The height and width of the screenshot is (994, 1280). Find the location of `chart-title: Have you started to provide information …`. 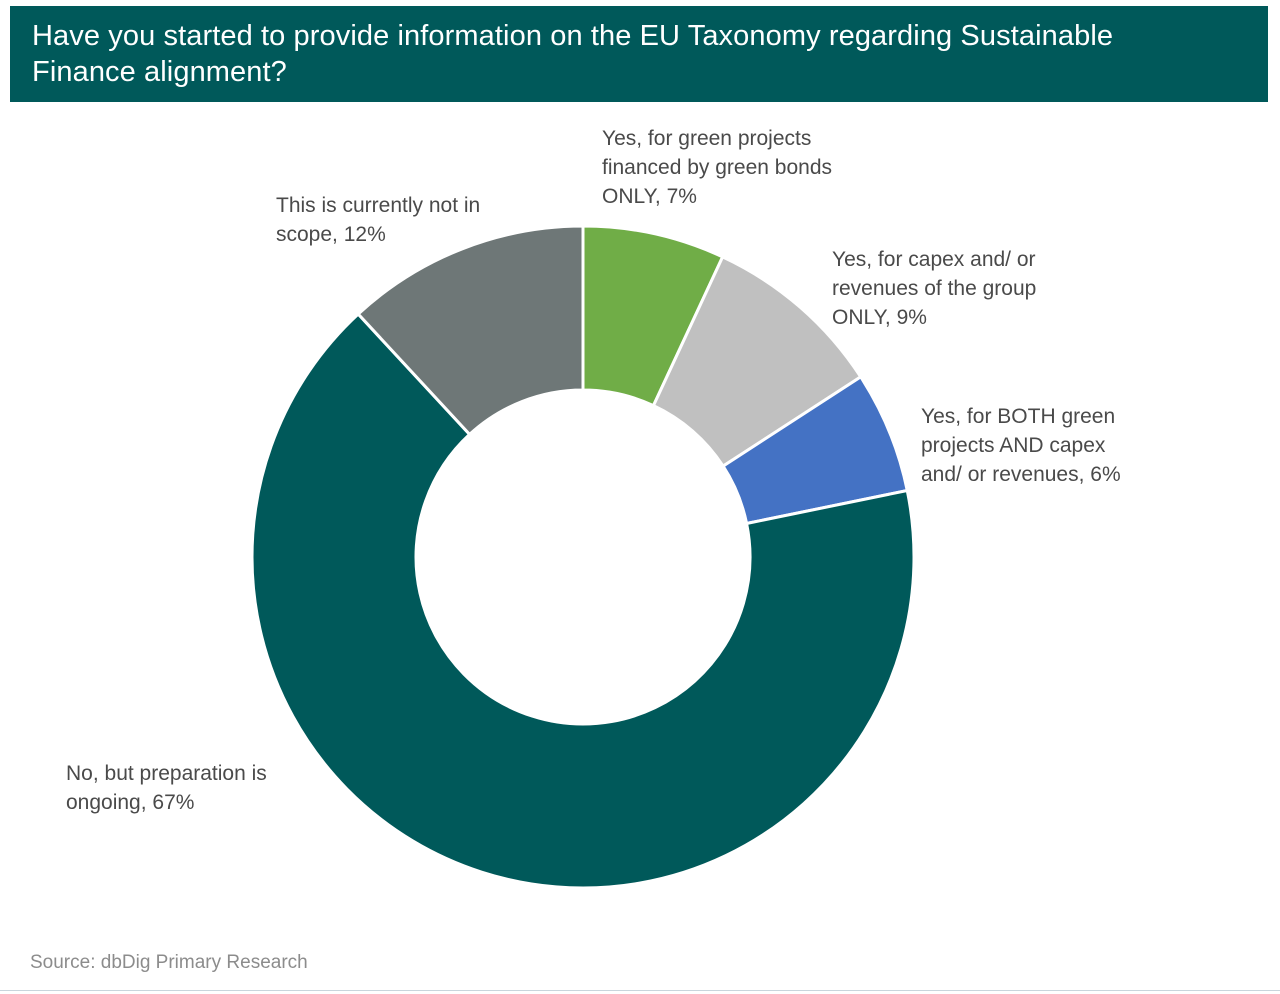

chart-title: Have you started to provide information … is located at coordinates (639, 54).